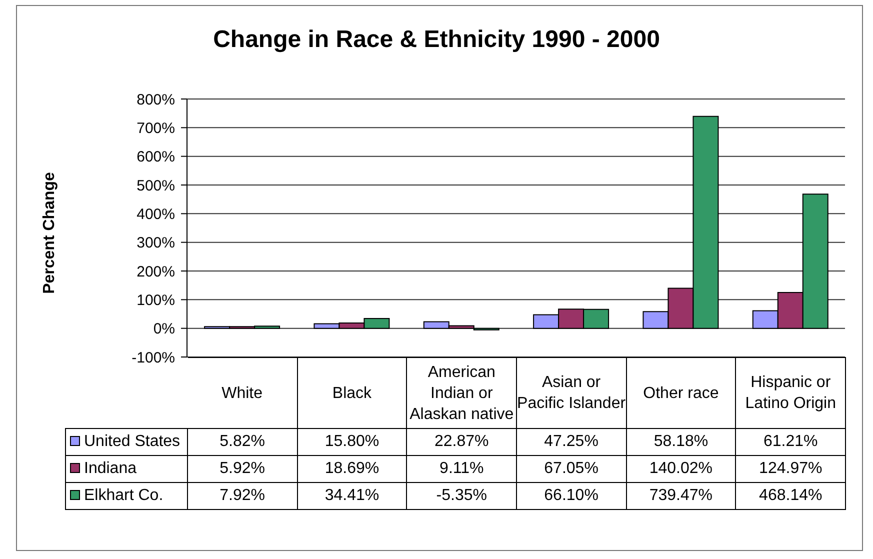  What do you see at coordinates (461, 393) in the screenshot?
I see `x-tick-label: American Indian or Alaskan native` at bounding box center [461, 393].